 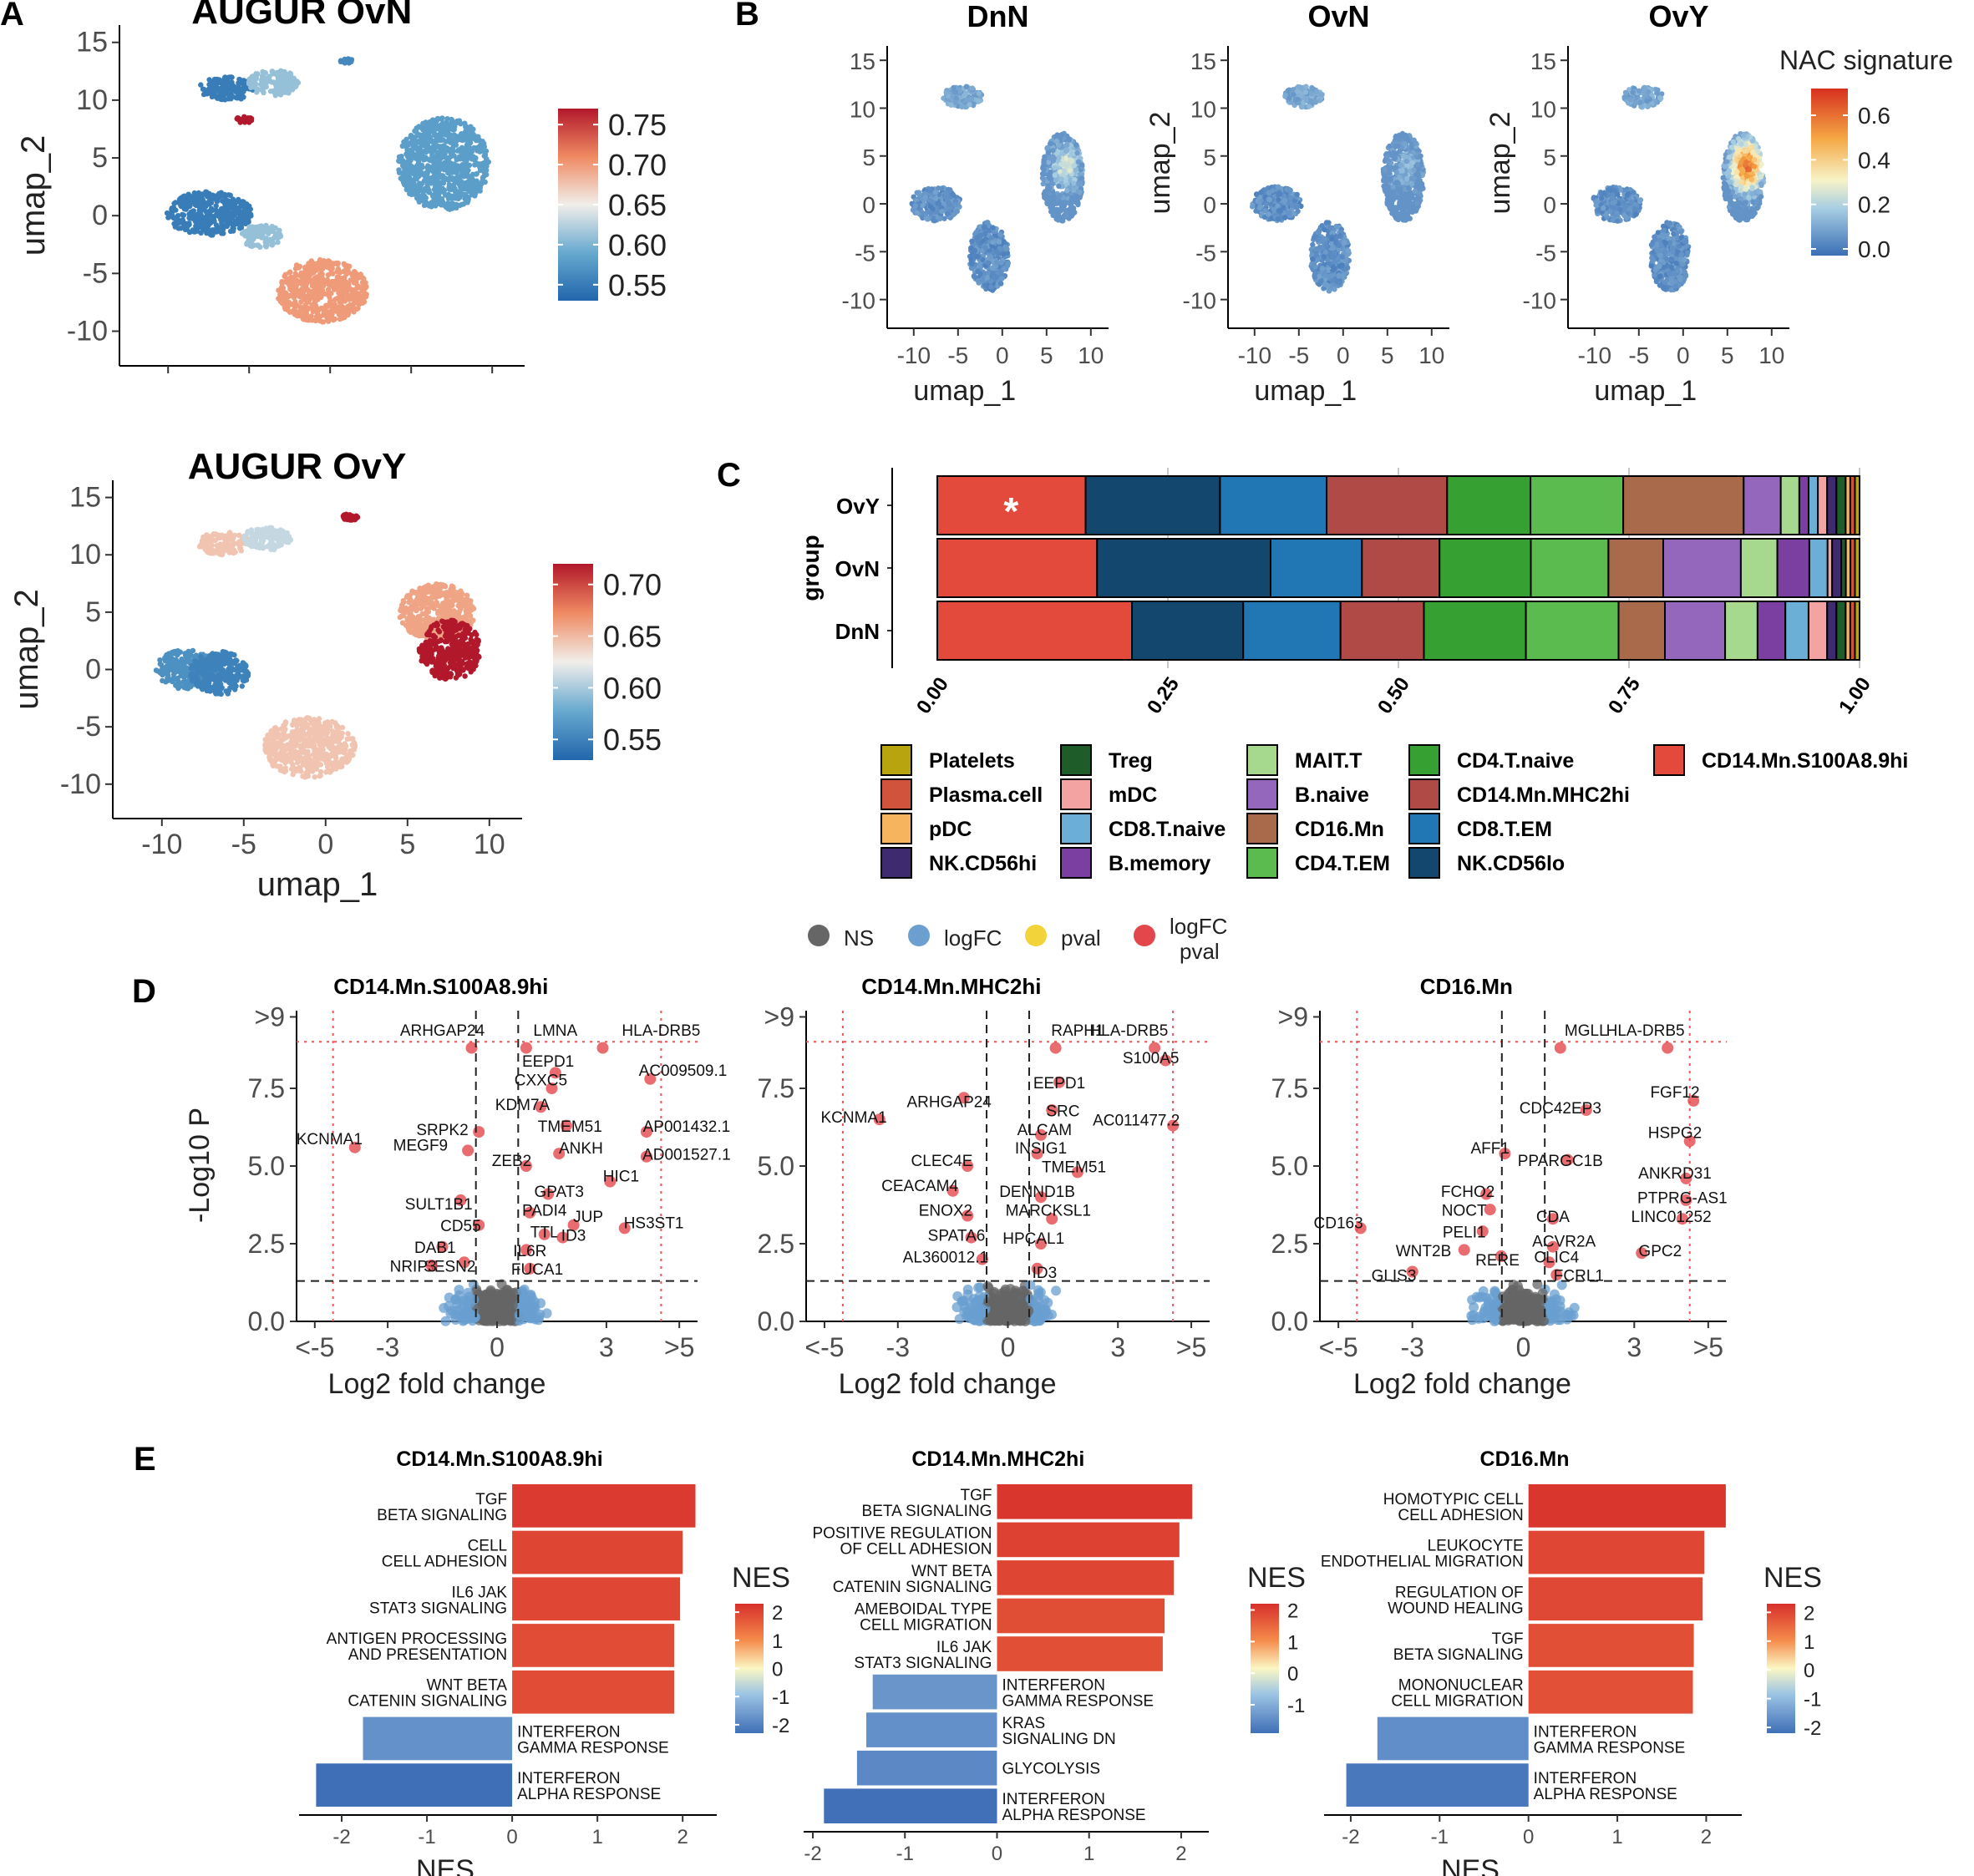 What do you see at coordinates (863, 109) in the screenshot?
I see `y-tick-label: 10` at bounding box center [863, 109].